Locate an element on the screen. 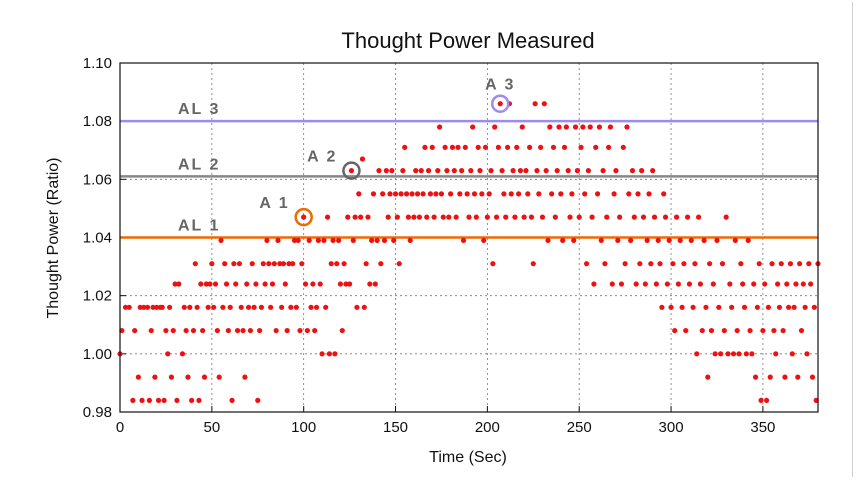 Image resolution: width=857 pixels, height=482 pixels. x-tick-label: 200 is located at coordinates (487, 427).